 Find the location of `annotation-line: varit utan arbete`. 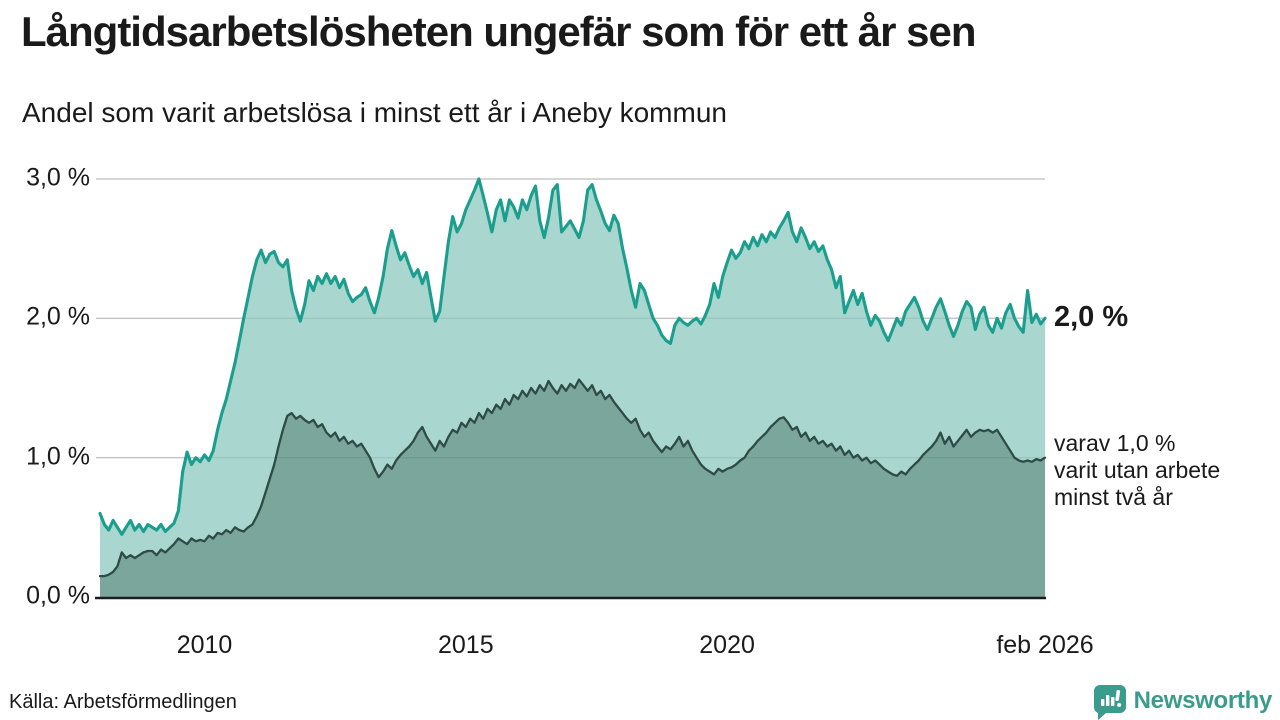

annotation-line: varit utan arbete is located at coordinates (1137, 470).